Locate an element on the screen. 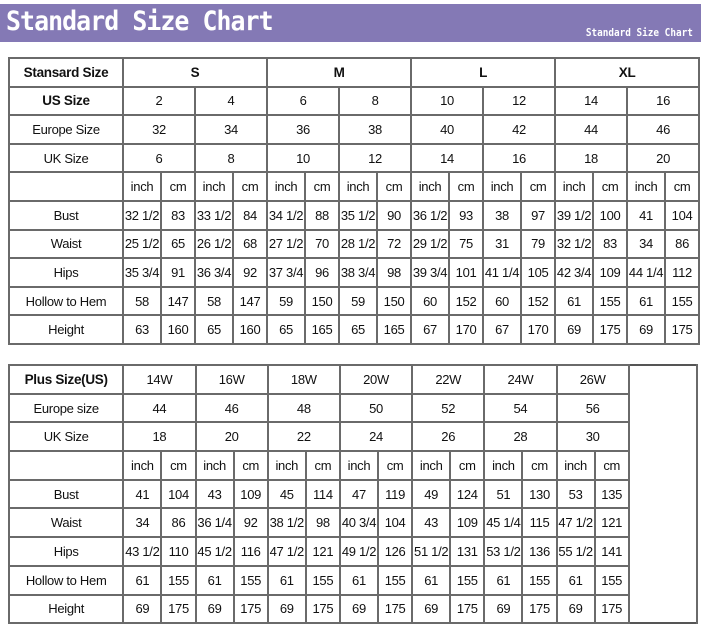 The width and height of the screenshot is (701, 636). size-header: 24W is located at coordinates (520, 379).